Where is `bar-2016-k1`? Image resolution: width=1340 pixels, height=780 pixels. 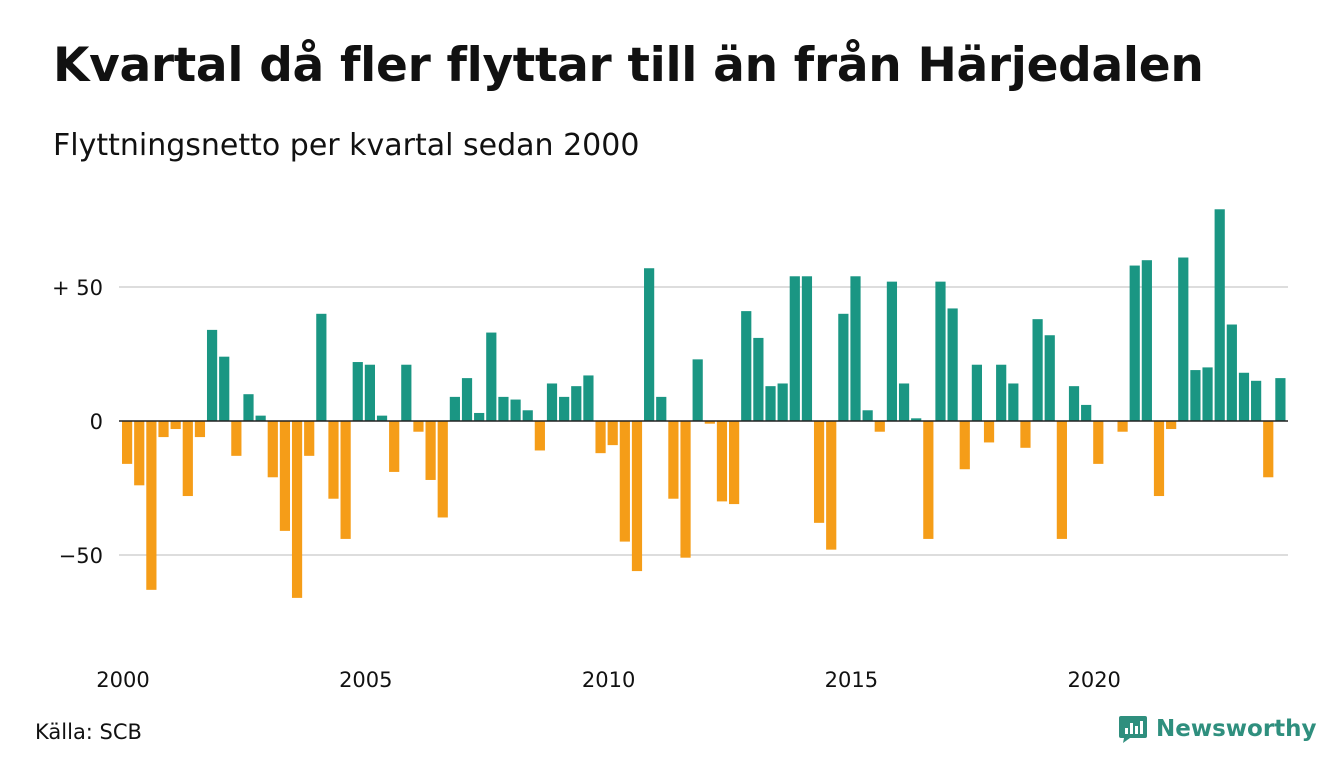
bar-2016-k1 is located at coordinates (904, 402).